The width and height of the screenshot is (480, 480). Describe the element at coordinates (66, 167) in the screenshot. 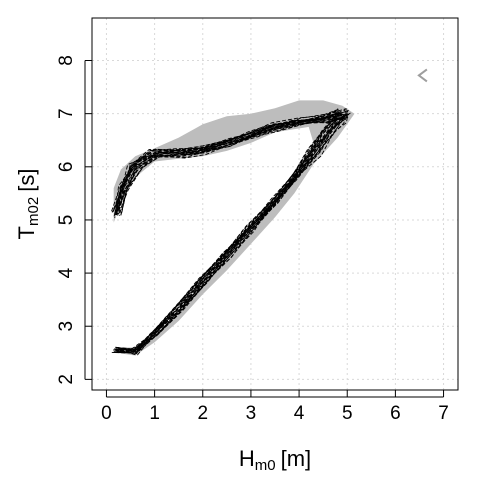

I see `y-tick-label: 6` at that location.